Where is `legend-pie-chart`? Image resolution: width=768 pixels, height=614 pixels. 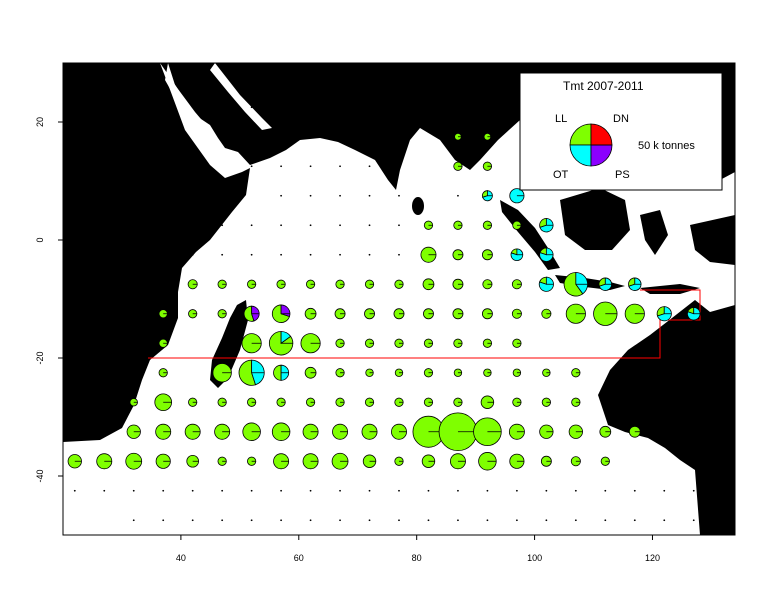
legend-pie-chart is located at coordinates (591, 145).